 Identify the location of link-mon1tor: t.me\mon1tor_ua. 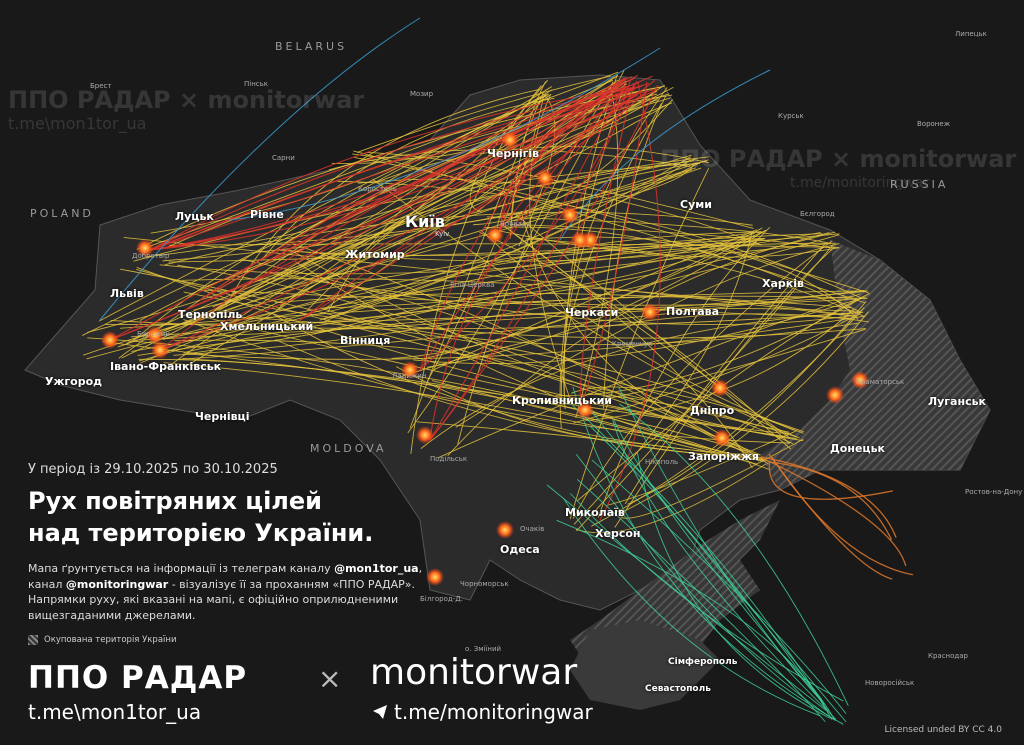
(115, 712).